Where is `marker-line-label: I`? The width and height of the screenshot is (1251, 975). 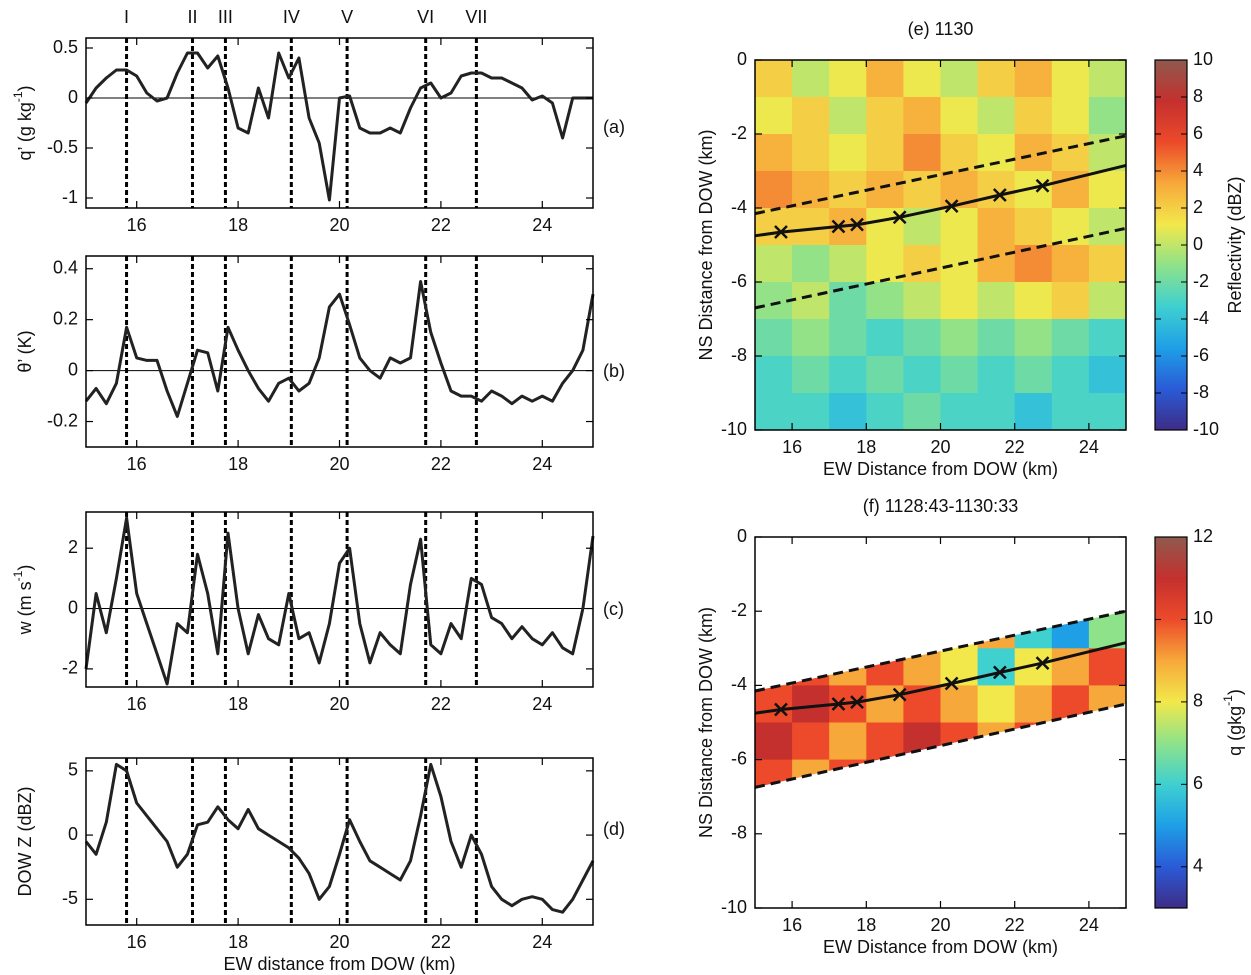 marker-line-label: I is located at coordinates (126, 17).